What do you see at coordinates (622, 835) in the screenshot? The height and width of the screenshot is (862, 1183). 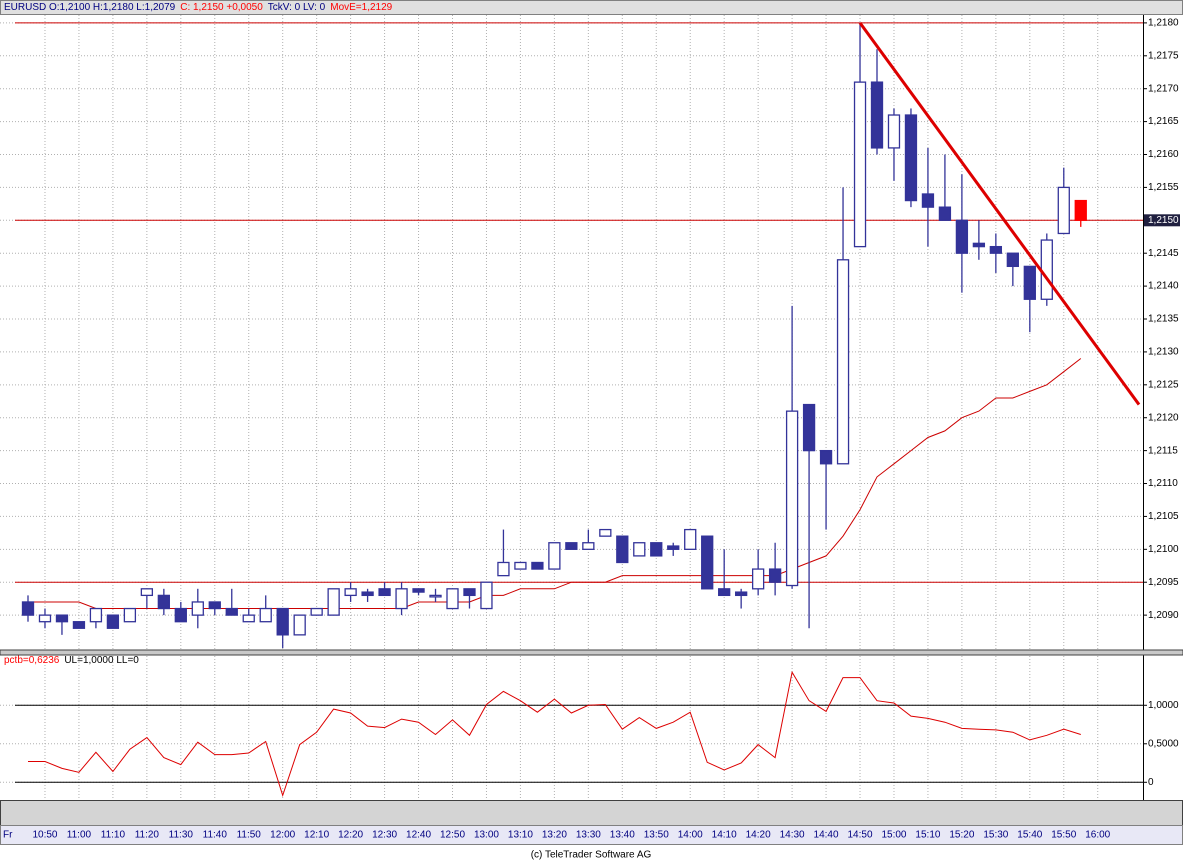 I see `x-tick-label: 13:40` at bounding box center [622, 835].